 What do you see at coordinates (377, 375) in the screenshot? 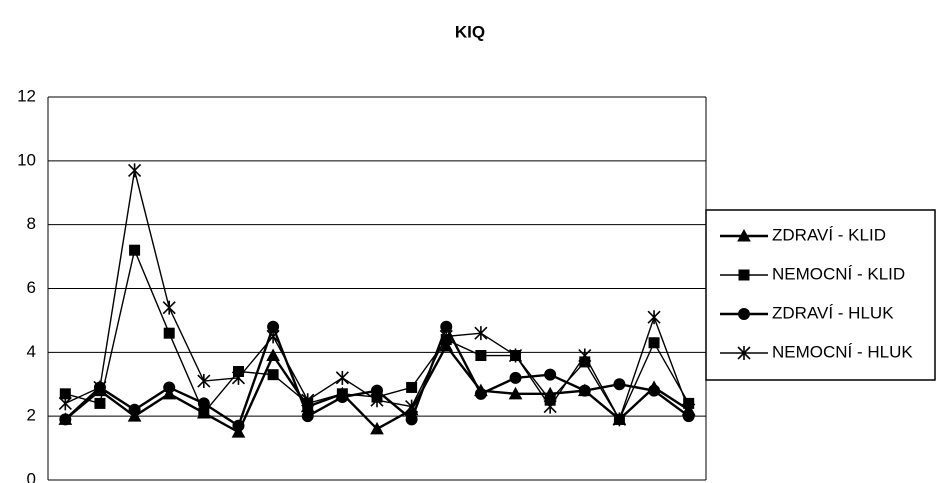
I see `series-line` at bounding box center [377, 375].